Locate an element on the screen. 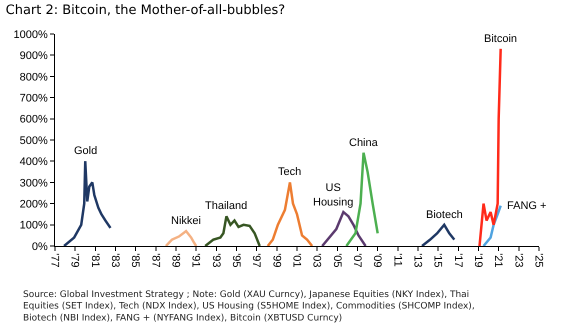 The height and width of the screenshot is (336, 564). x-tick-label: '15 is located at coordinates (438, 260).